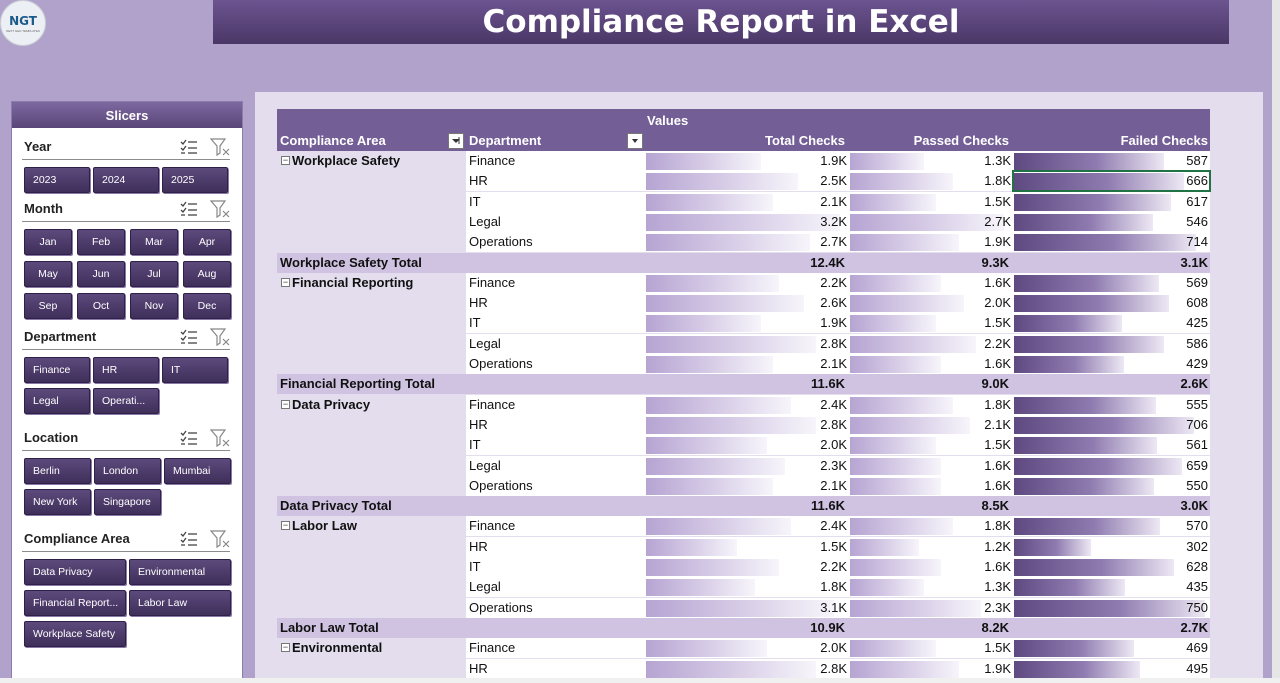  Describe the element at coordinates (1111, 465) in the screenshot. I see `failed-checks-cell: 659` at that location.